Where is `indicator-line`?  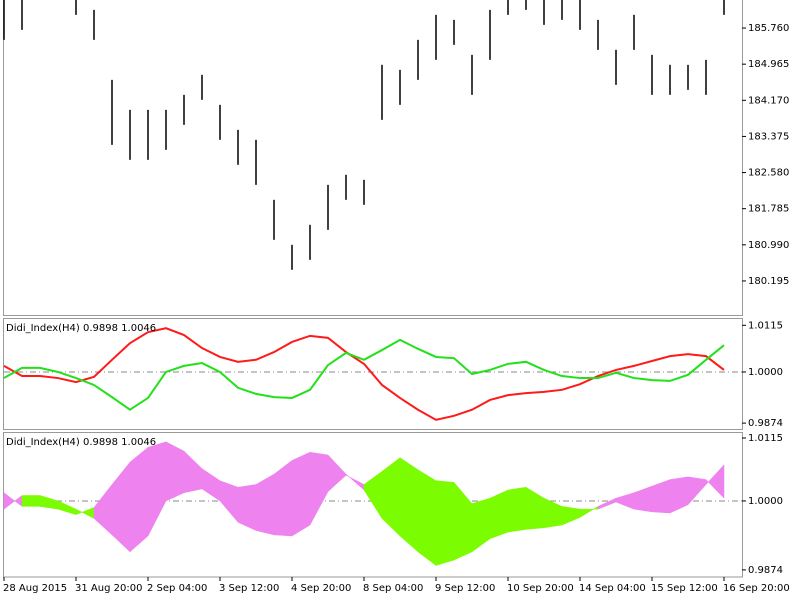
indicator-line is located at coordinates (364, 374).